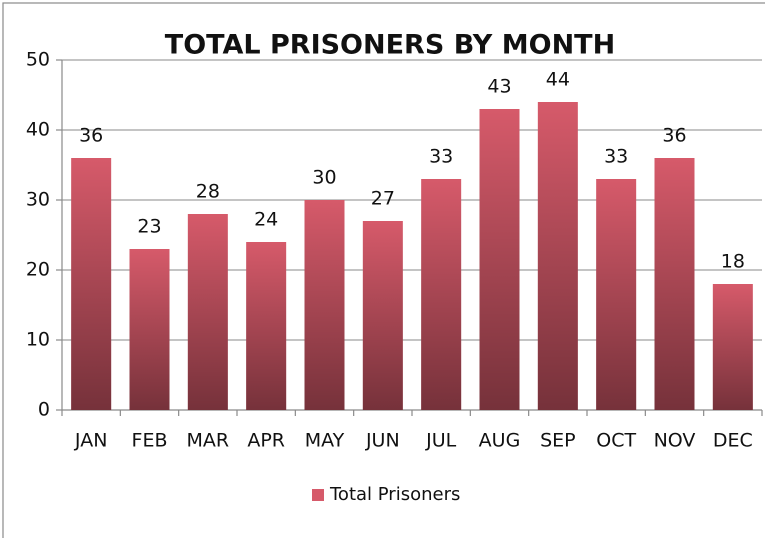 The image size is (765, 538). I want to click on data-label: 24, so click(266, 220).